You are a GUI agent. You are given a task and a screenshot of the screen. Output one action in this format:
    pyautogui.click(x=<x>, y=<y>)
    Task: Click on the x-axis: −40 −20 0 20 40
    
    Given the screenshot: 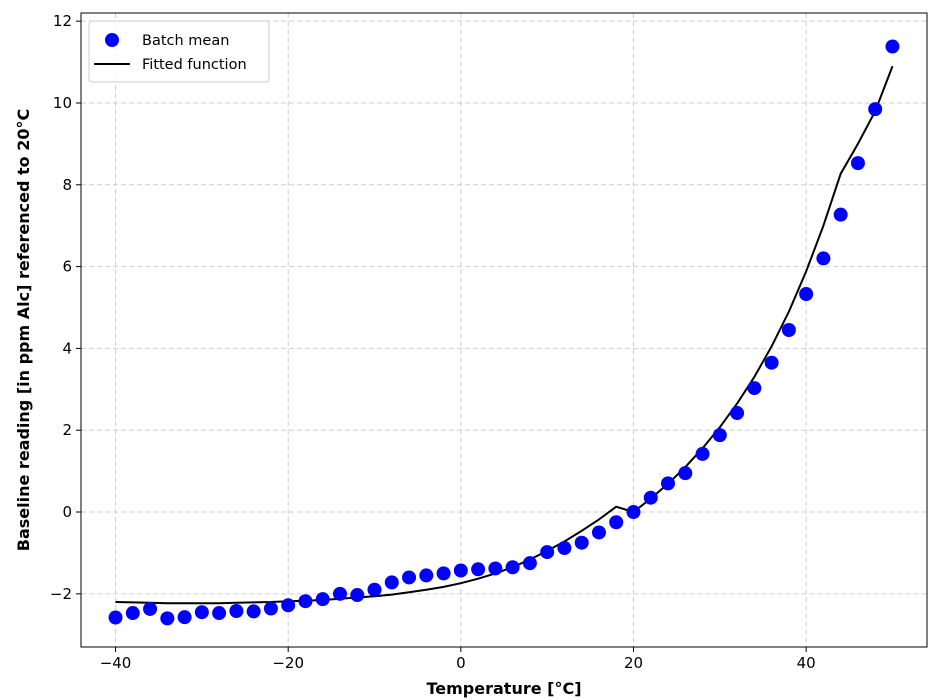 What is the action you would take?
    pyautogui.click(x=458, y=659)
    